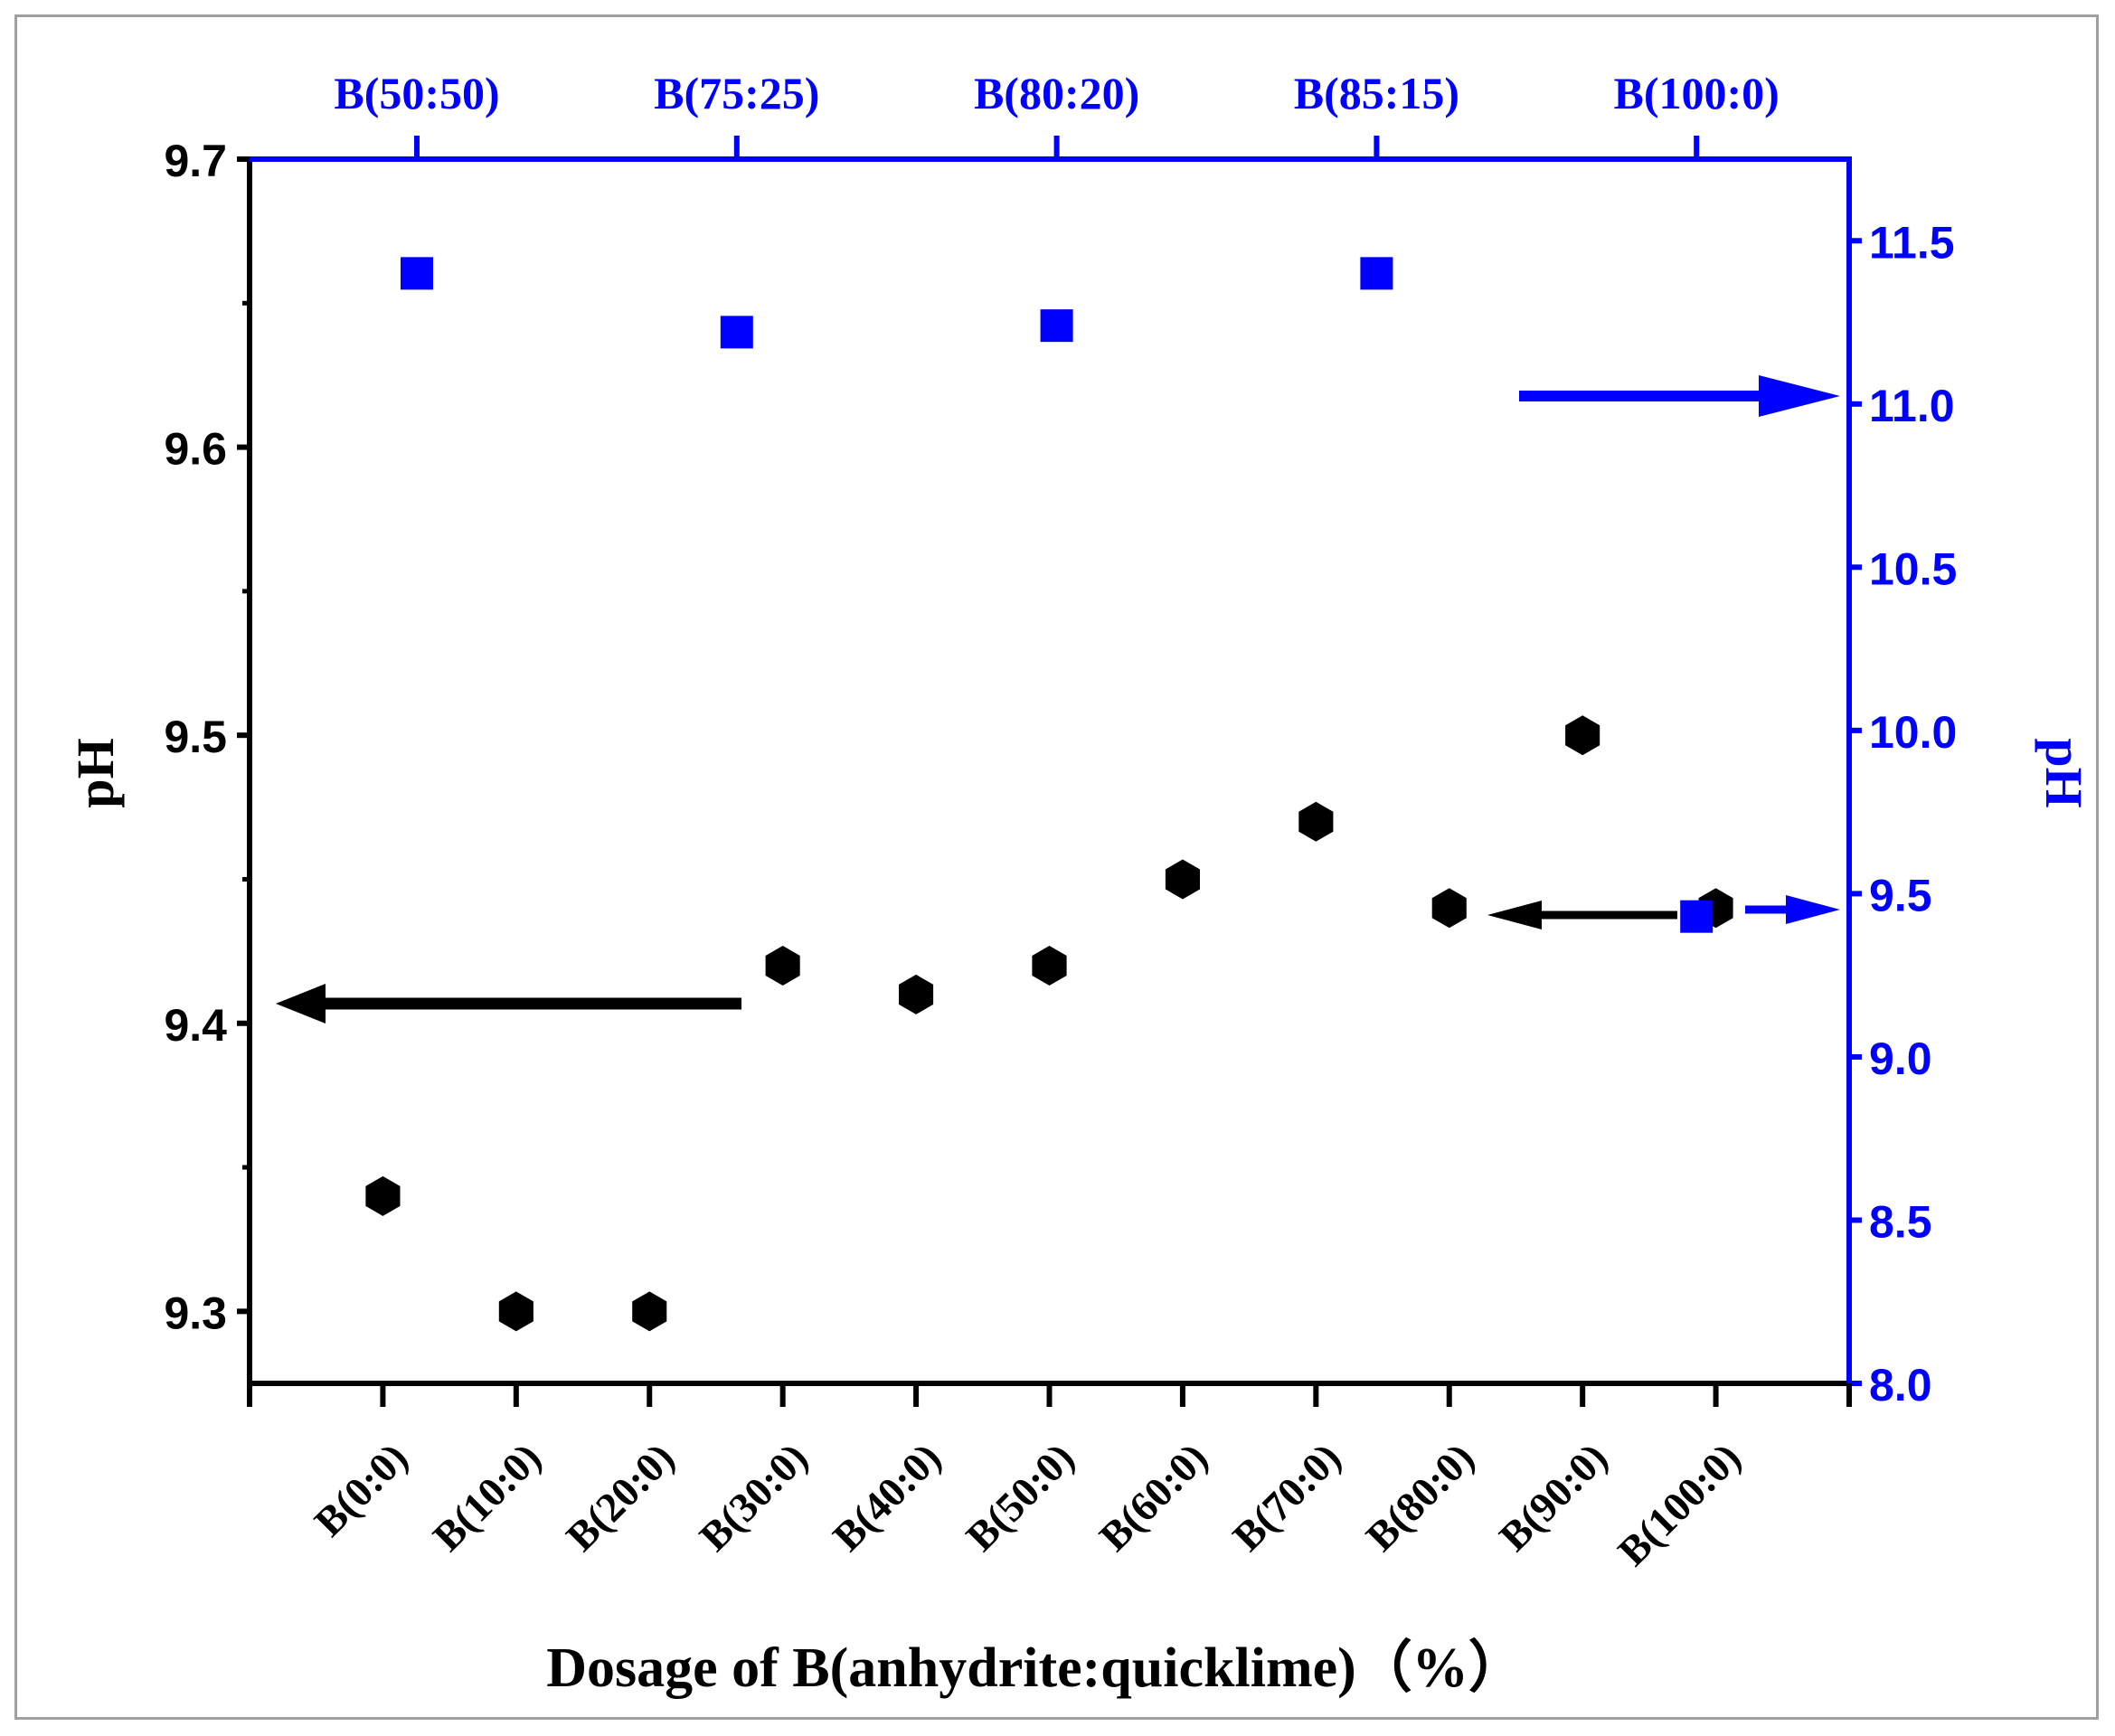 The height and width of the screenshot is (1736, 2115). Describe the element at coordinates (95, 772) in the screenshot. I see `left-axis-title: pH` at that location.